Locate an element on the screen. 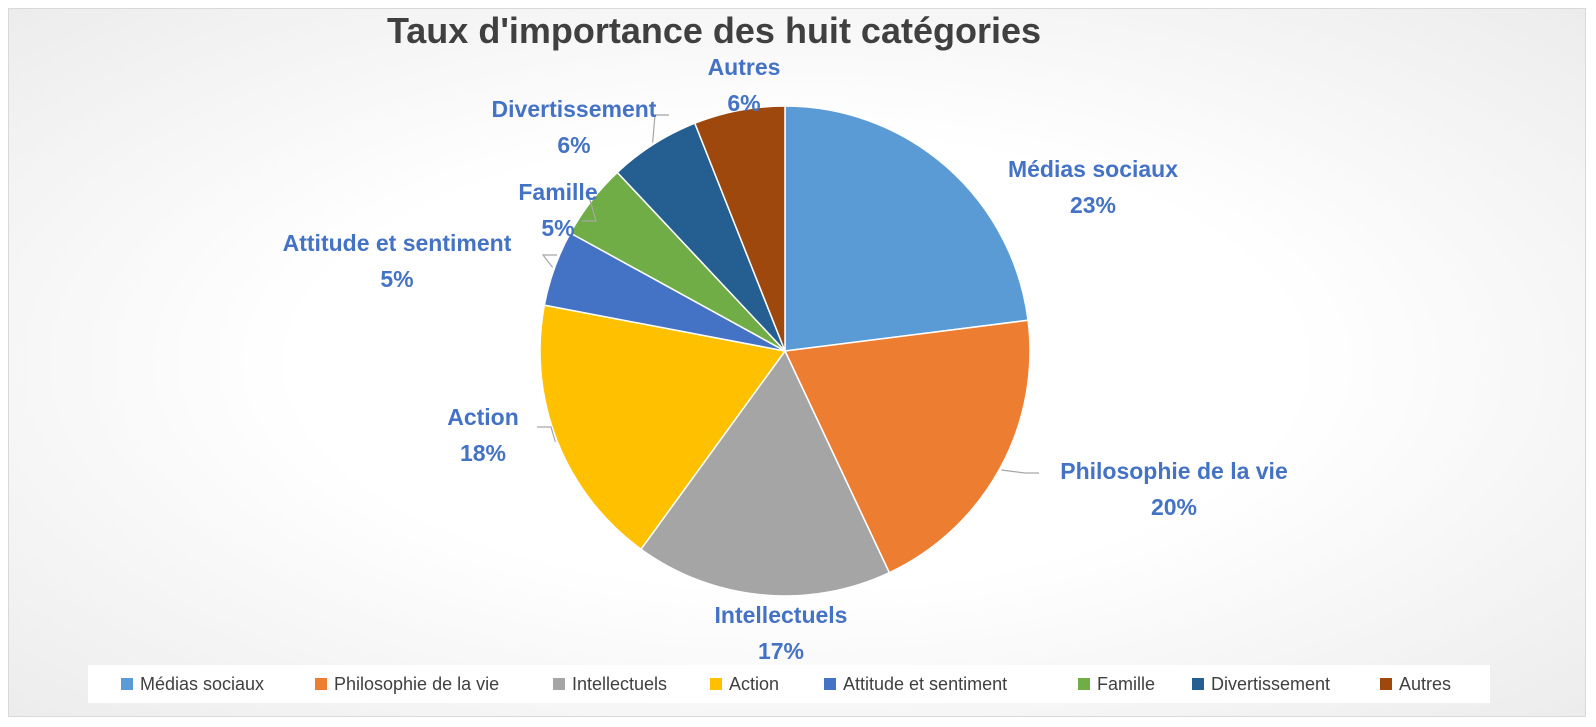 Image resolution: width=1596 pixels, height=727 pixels. legend-label: Médias sociaux is located at coordinates (202, 684).